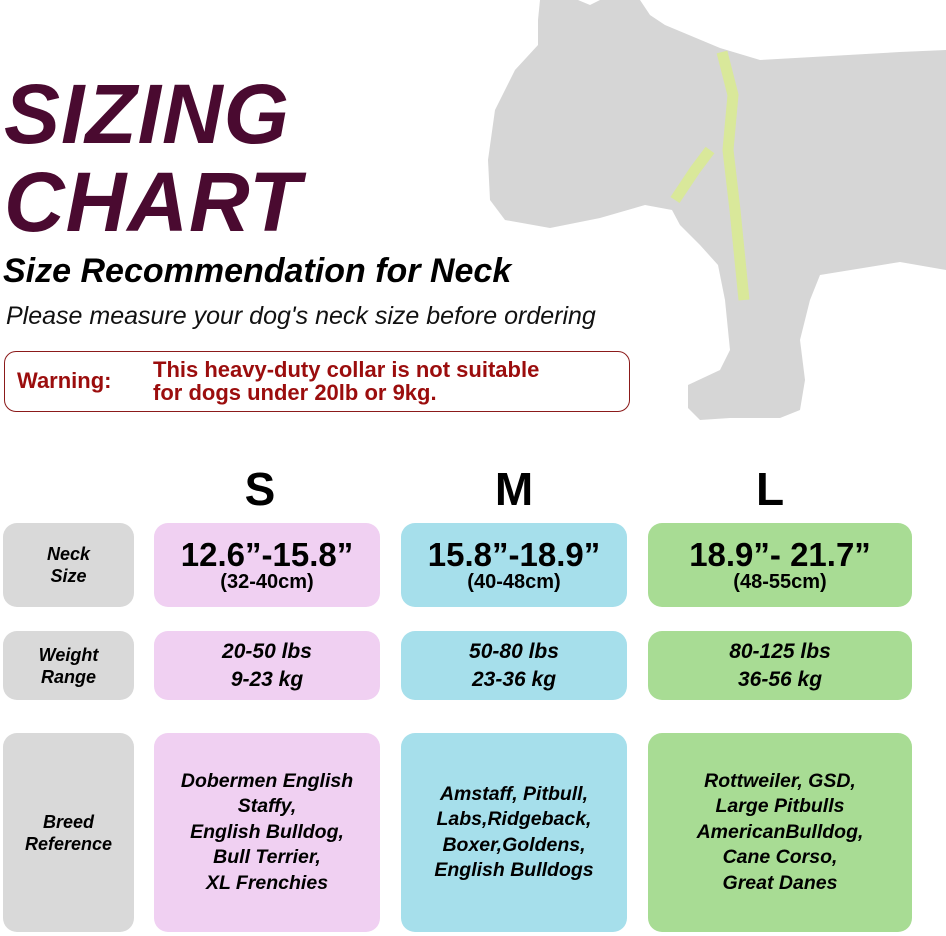 This screenshot has width=946, height=936. I want to click on breed-line: Amstaff, Pitbull,, so click(514, 793).